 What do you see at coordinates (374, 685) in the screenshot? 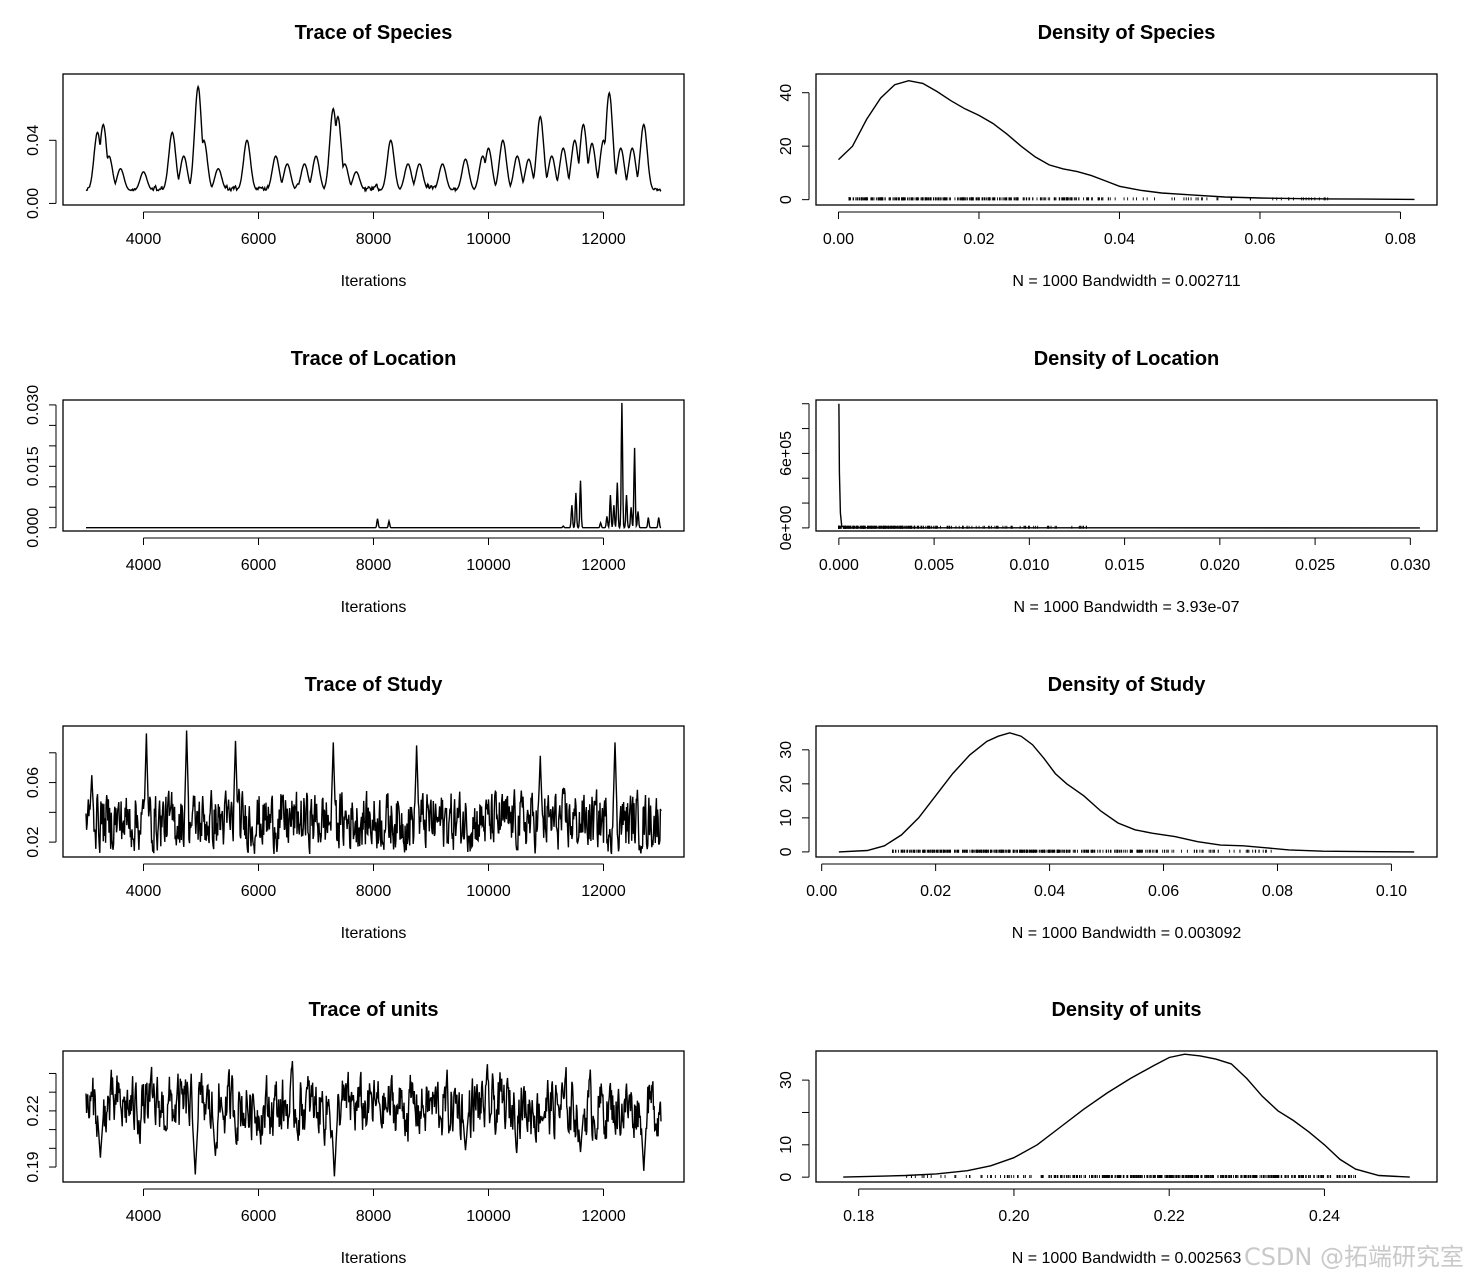
I see `trace-study-title: Trace of Study` at bounding box center [374, 685].